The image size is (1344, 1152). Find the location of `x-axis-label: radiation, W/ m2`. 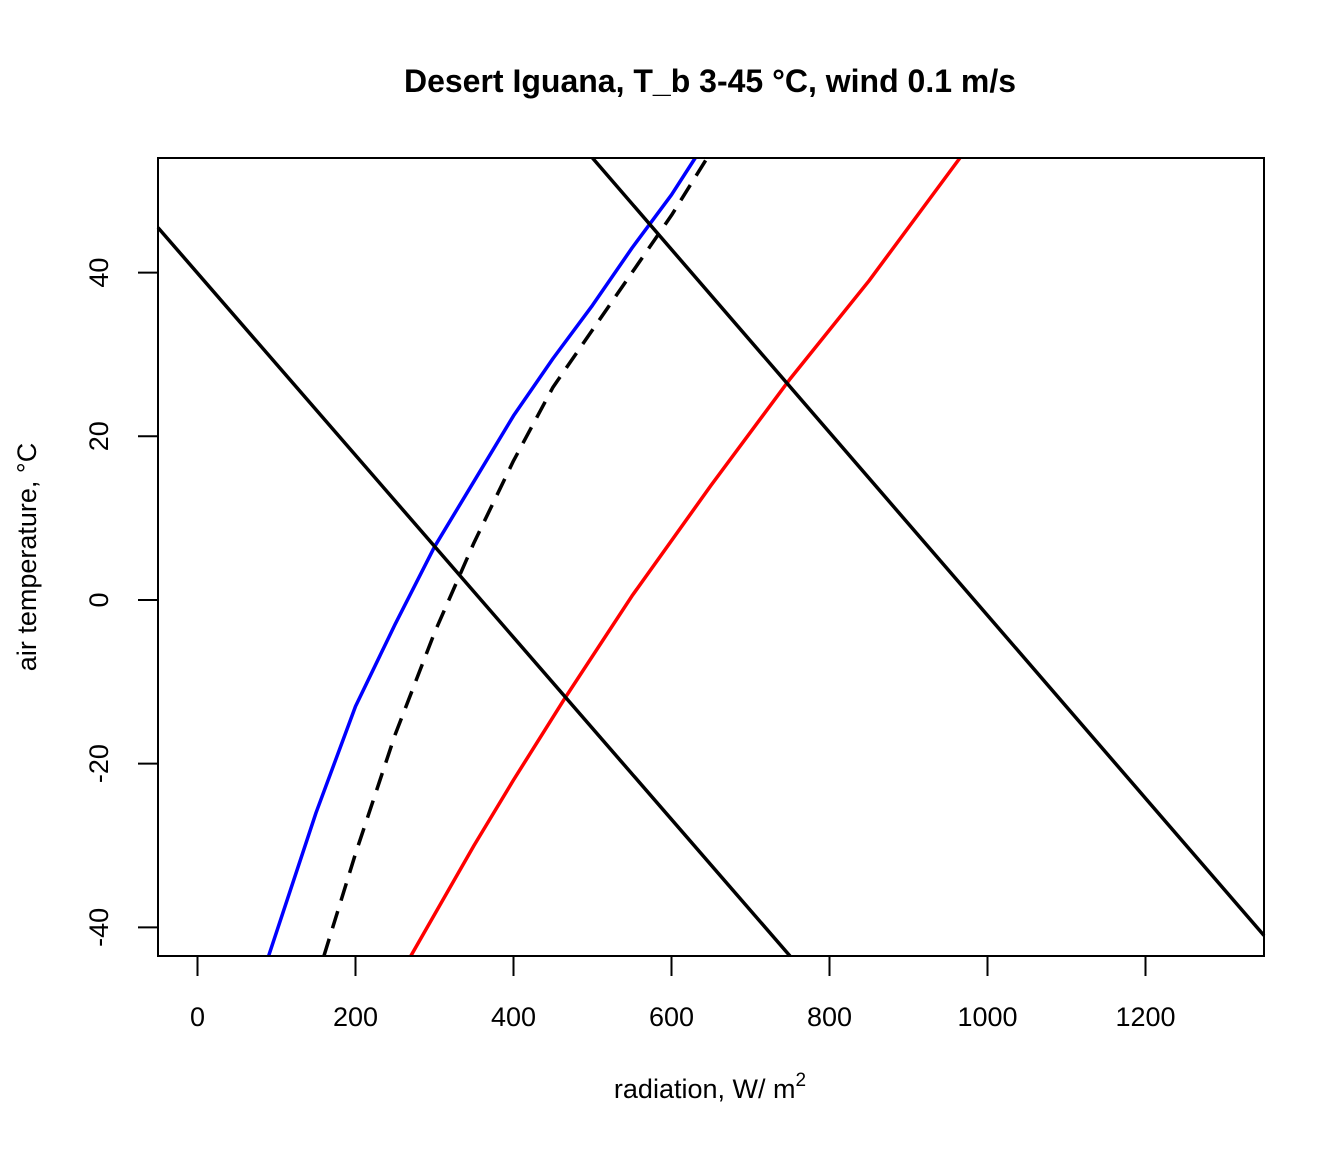

x-axis-label: radiation, W/ m2 is located at coordinates (710, 1087).